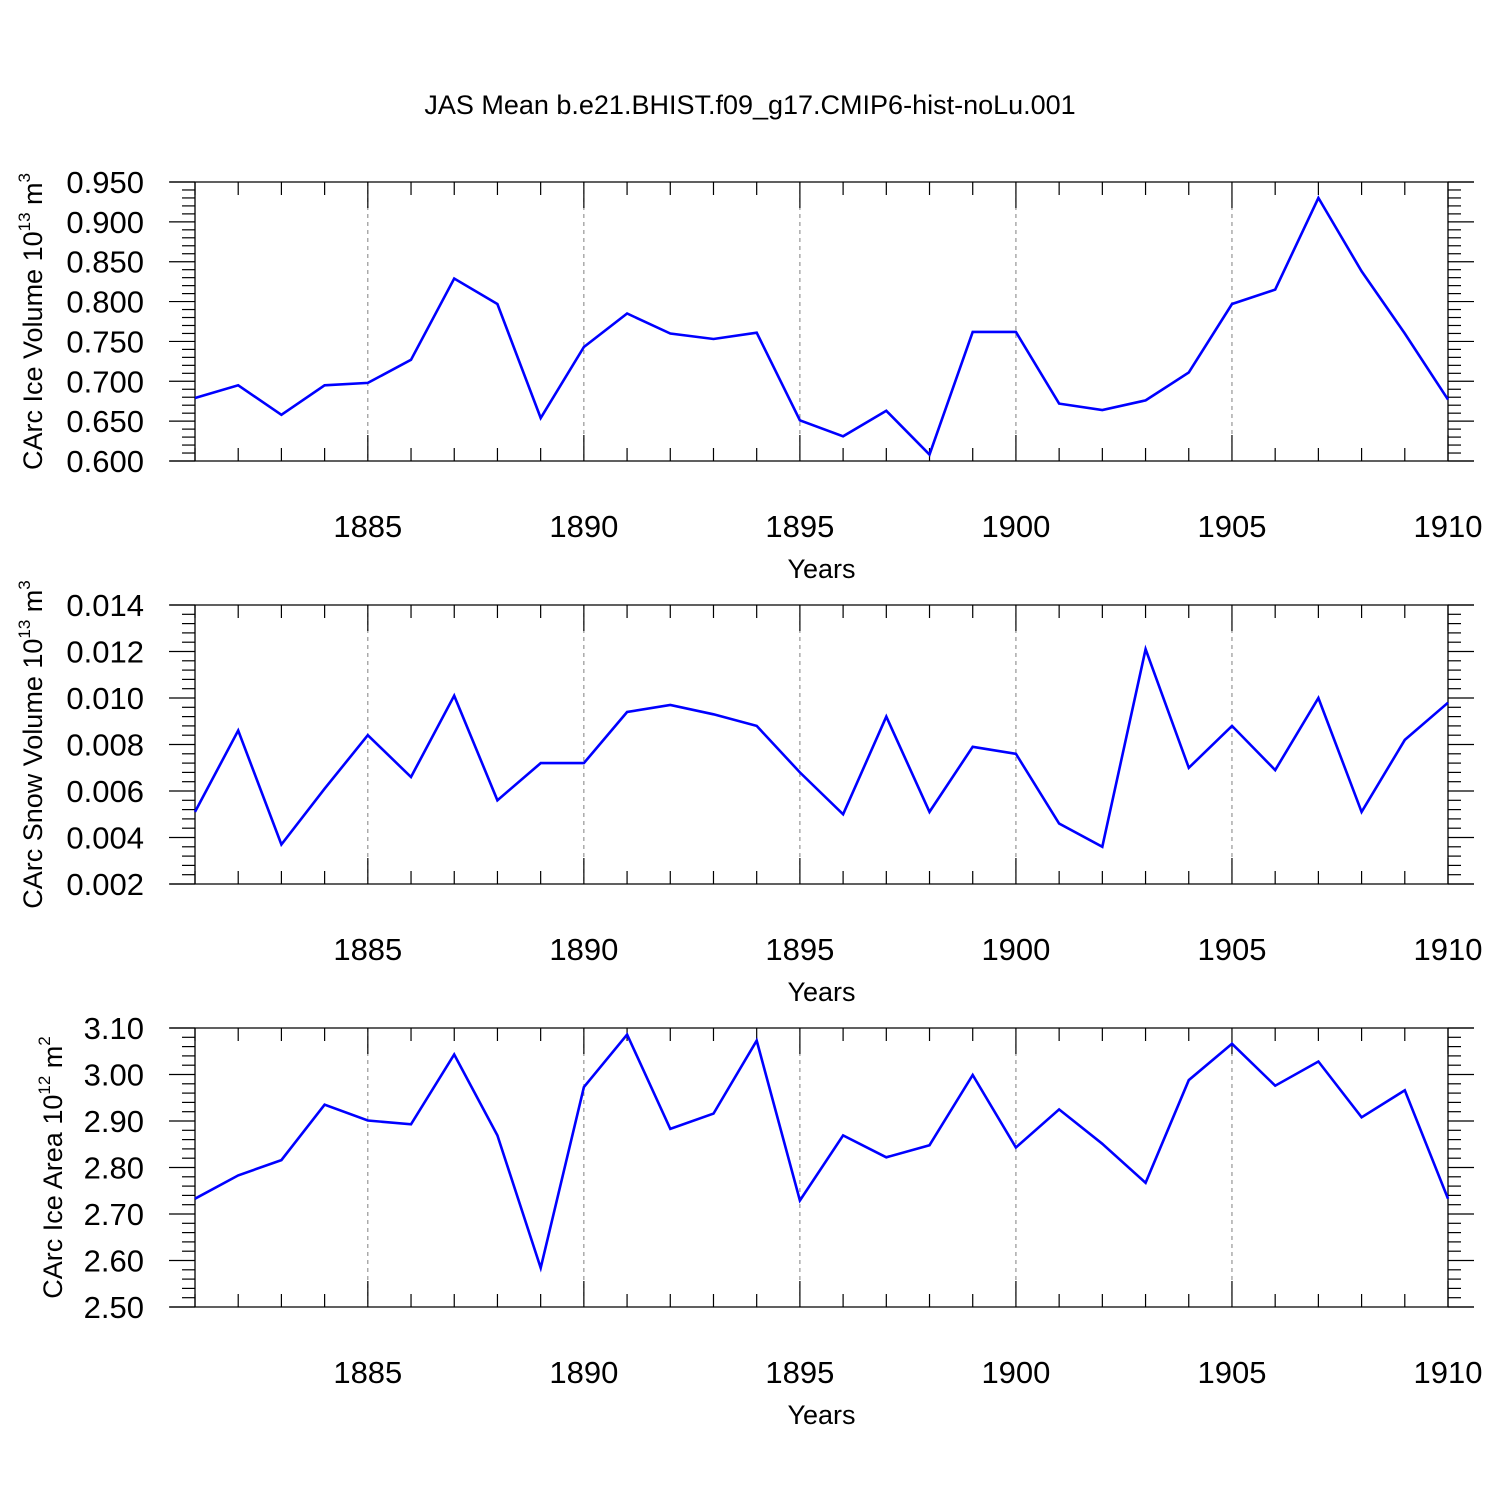 The height and width of the screenshot is (1500, 1500). Describe the element at coordinates (105, 182) in the screenshot. I see `y-tick-label: 0.950` at that location.